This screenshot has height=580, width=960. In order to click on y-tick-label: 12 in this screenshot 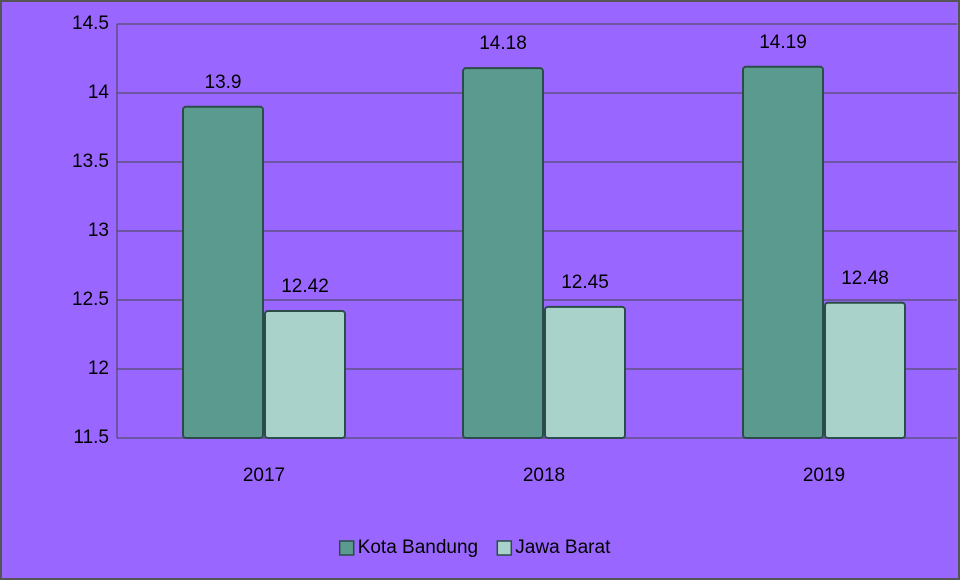, I will do `click(98, 368)`.